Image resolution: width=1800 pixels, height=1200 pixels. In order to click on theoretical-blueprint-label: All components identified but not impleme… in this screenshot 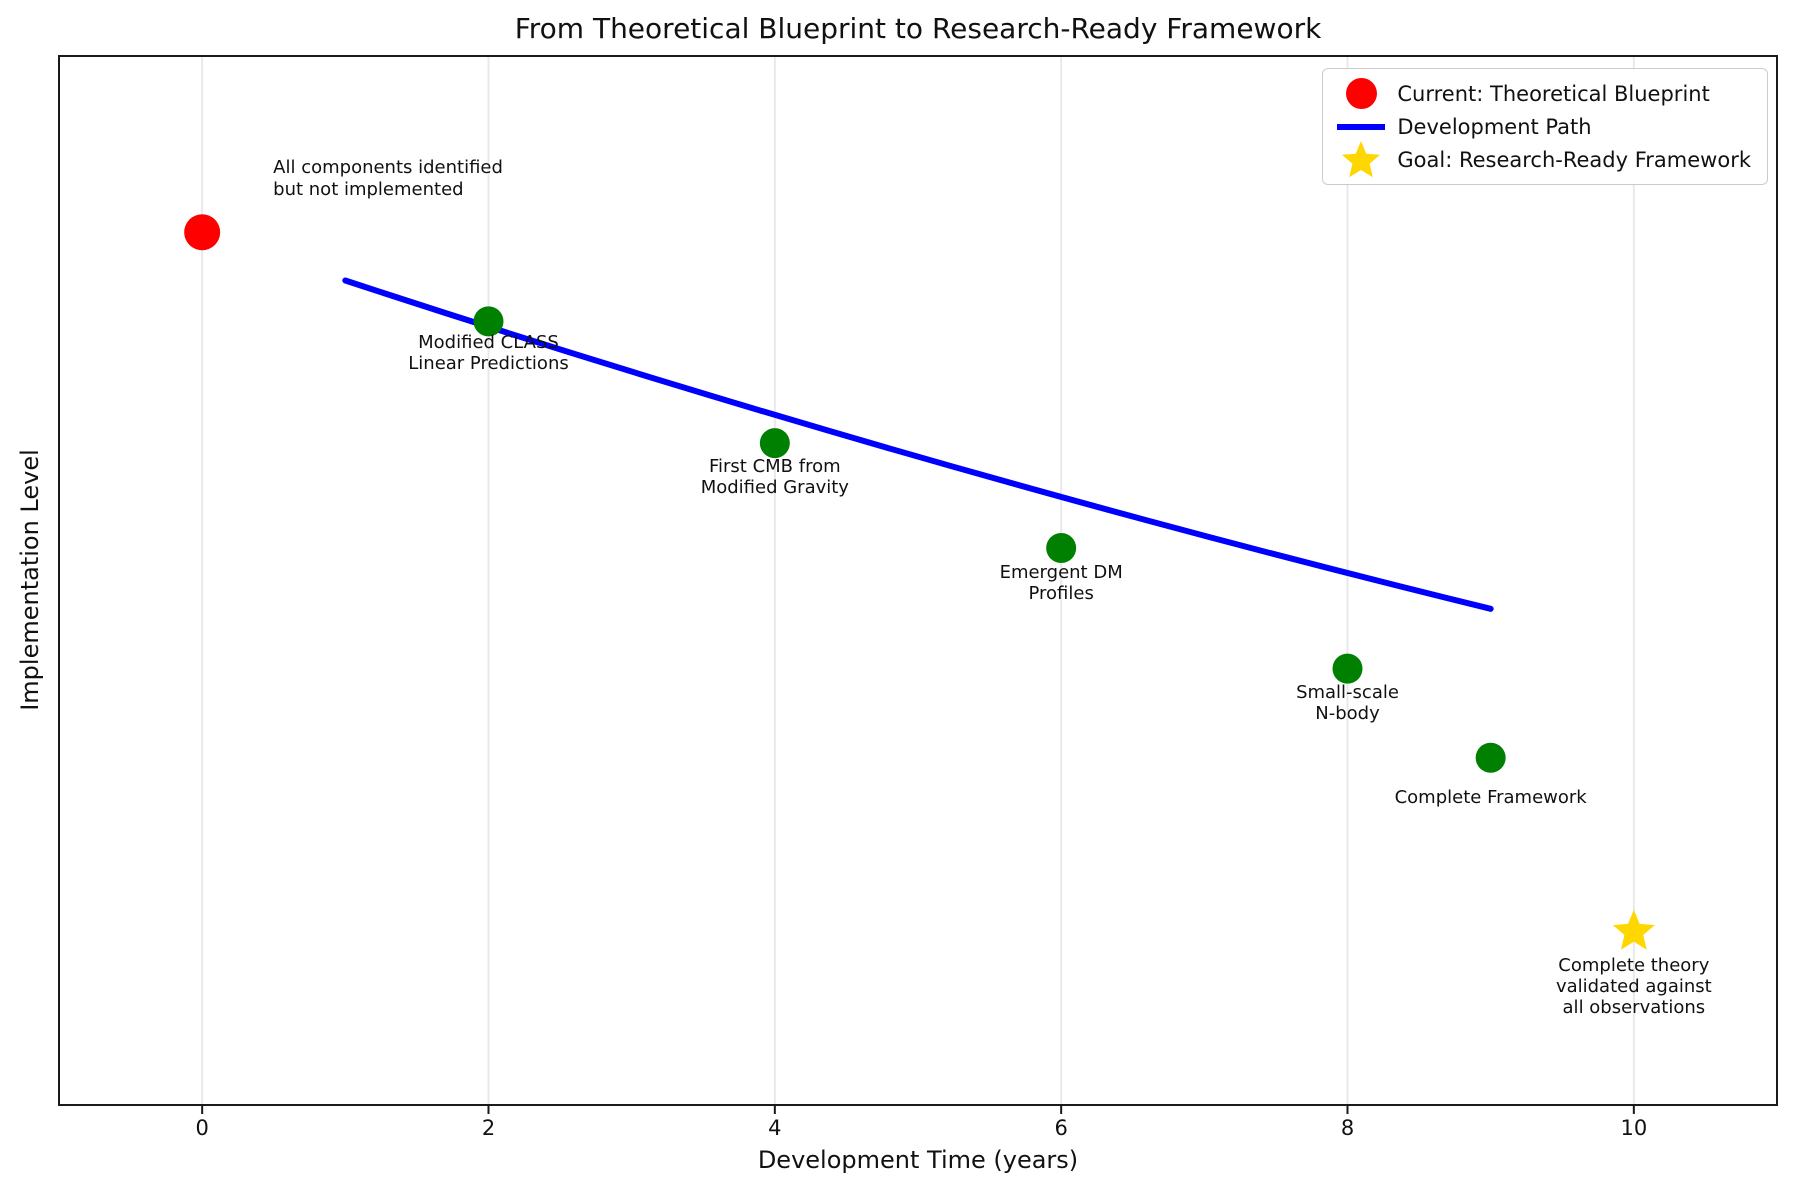, I will do `click(388, 179)`.